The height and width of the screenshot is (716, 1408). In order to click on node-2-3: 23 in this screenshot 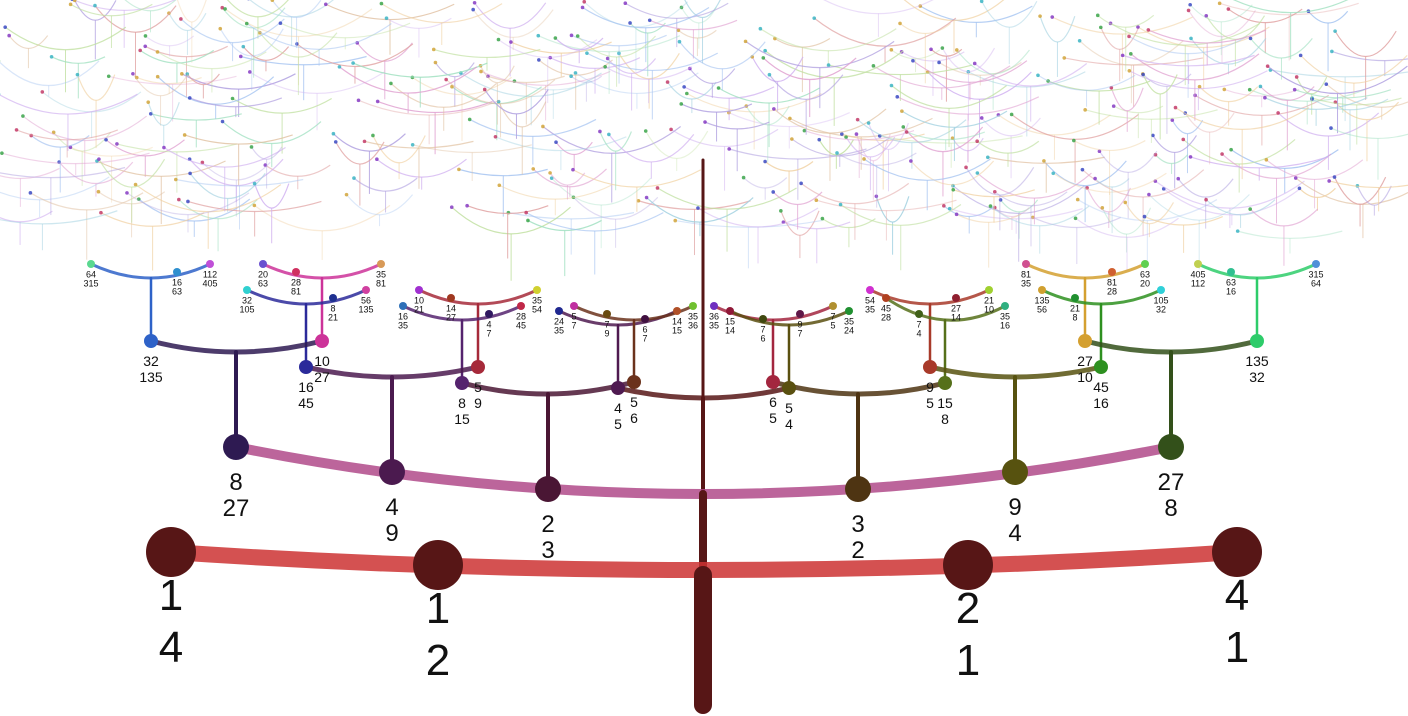, I will do `click(548, 520)`.